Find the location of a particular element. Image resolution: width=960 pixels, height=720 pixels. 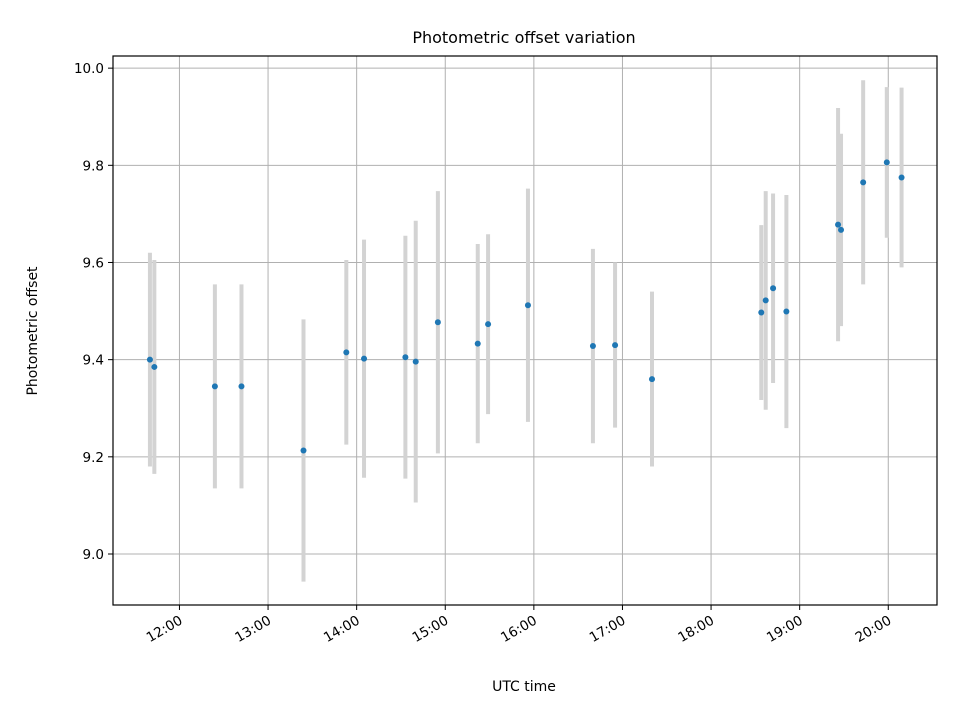

x-tick-label: 20:00 is located at coordinates (874, 629).